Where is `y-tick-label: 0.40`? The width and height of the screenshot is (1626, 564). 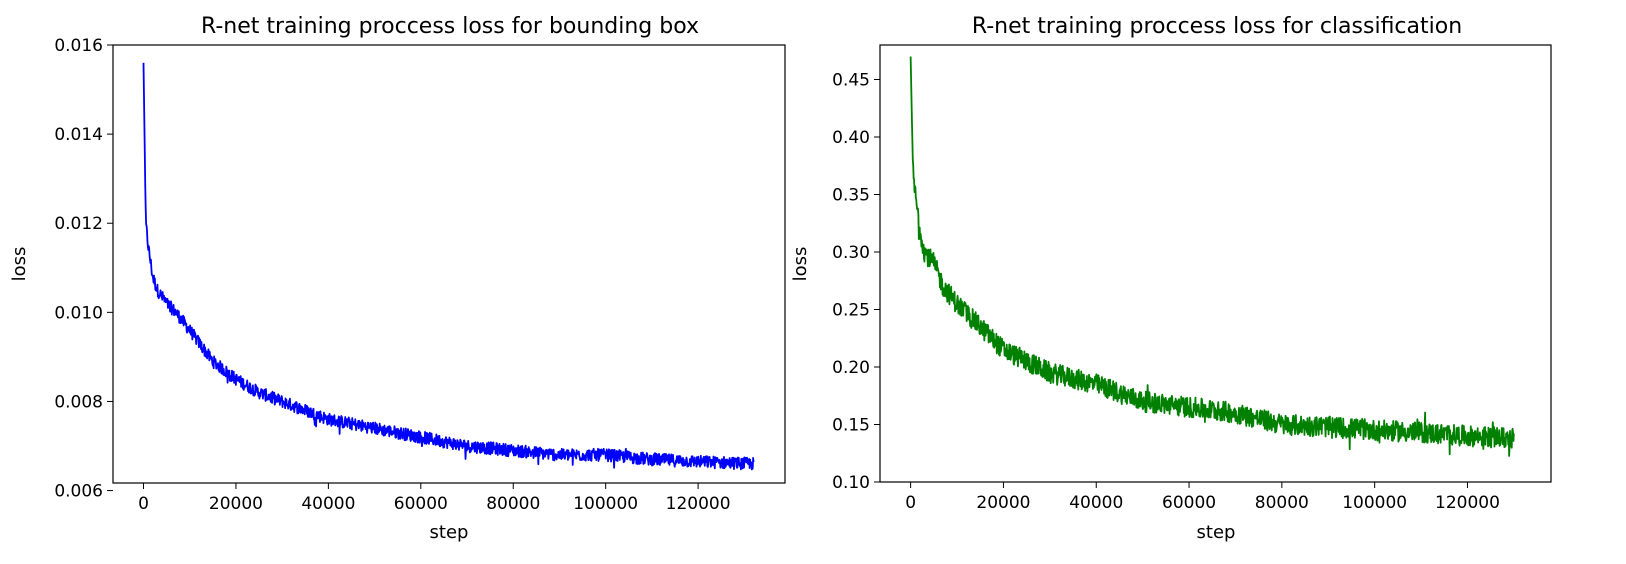
y-tick-label: 0.40 is located at coordinates (851, 138).